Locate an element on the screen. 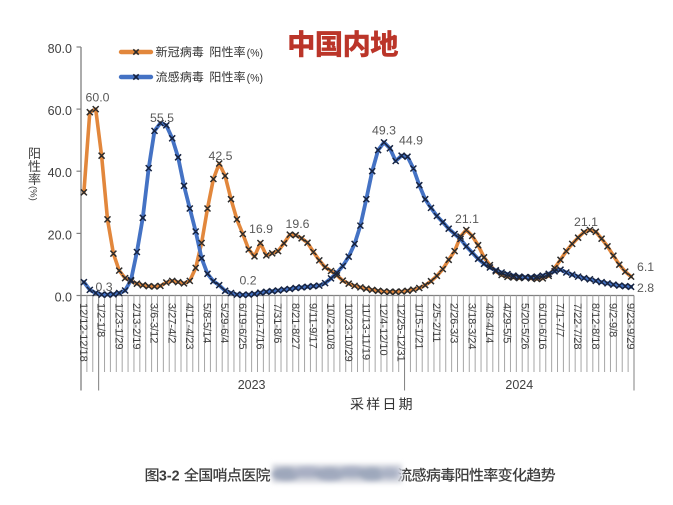 The width and height of the screenshot is (673, 505). svg-text: 0.3 is located at coordinates (103, 287).